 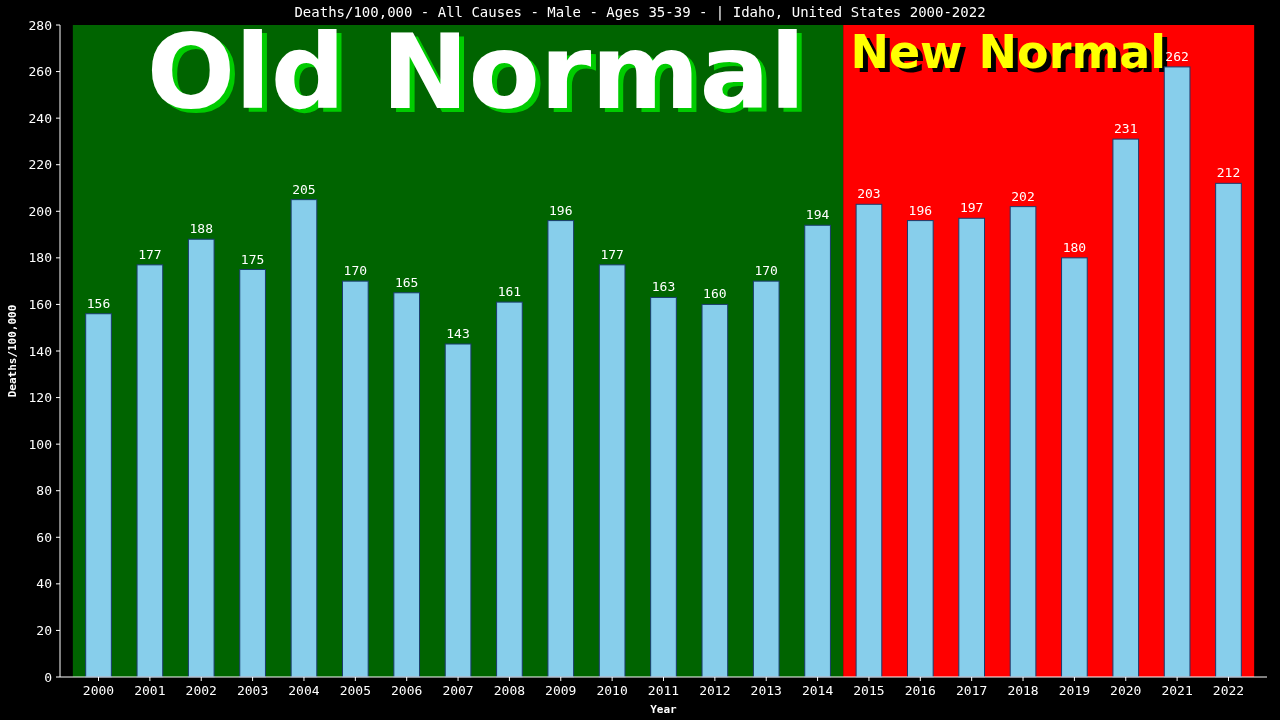 I want to click on x-tick-label: 2012, so click(x=715, y=690).